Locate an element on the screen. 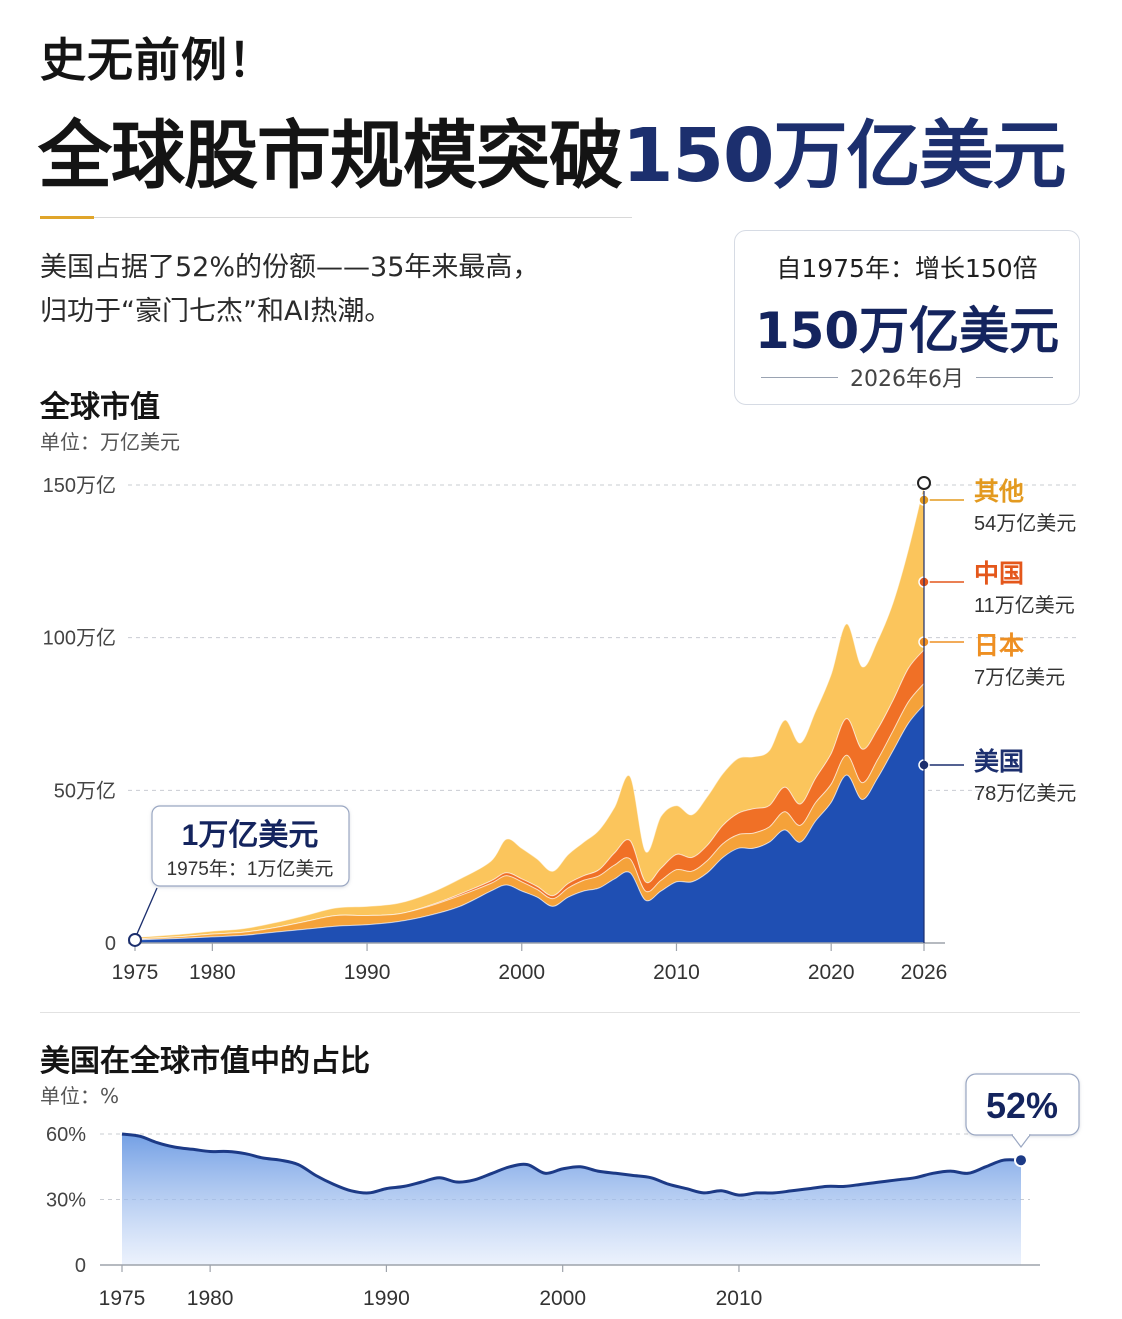 The image size is (1122, 1319). share-area-fill is located at coordinates (571, 1199).